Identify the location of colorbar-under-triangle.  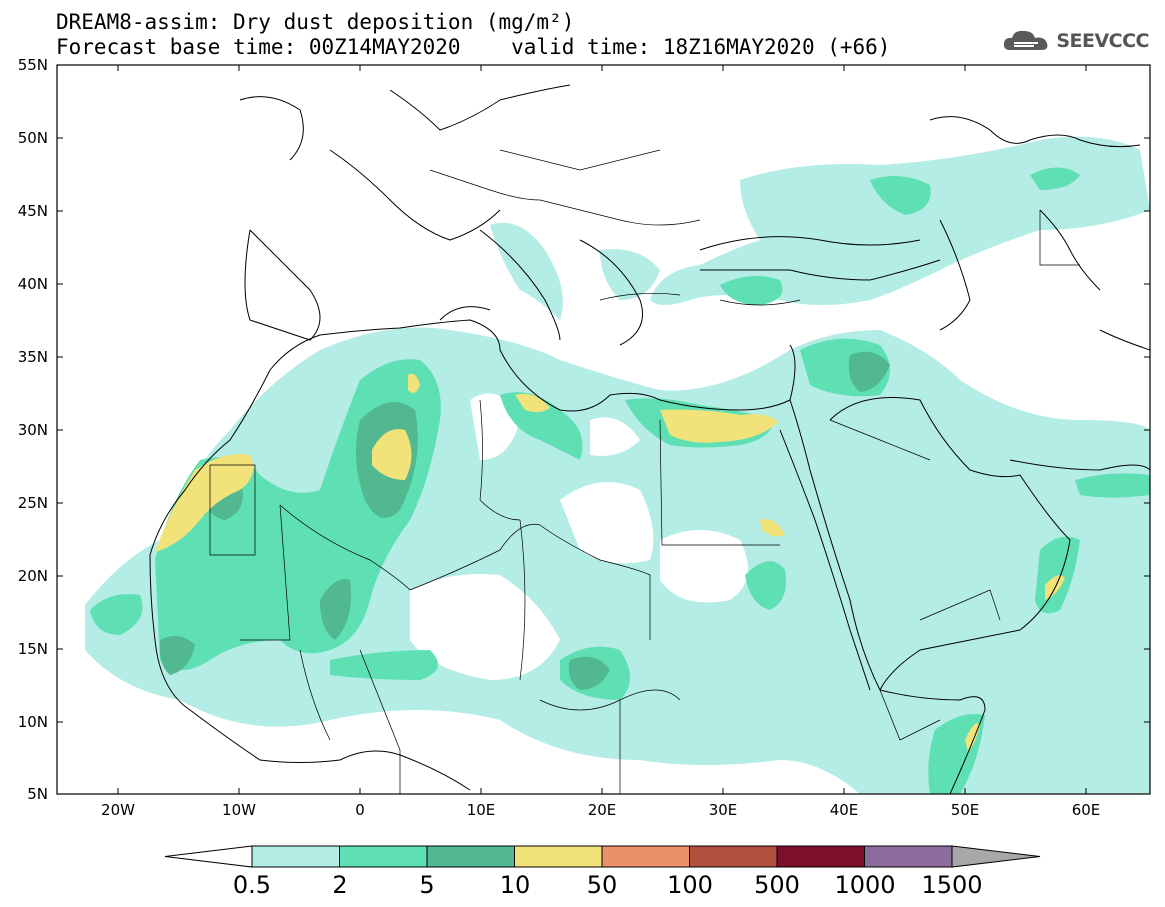
(208, 856).